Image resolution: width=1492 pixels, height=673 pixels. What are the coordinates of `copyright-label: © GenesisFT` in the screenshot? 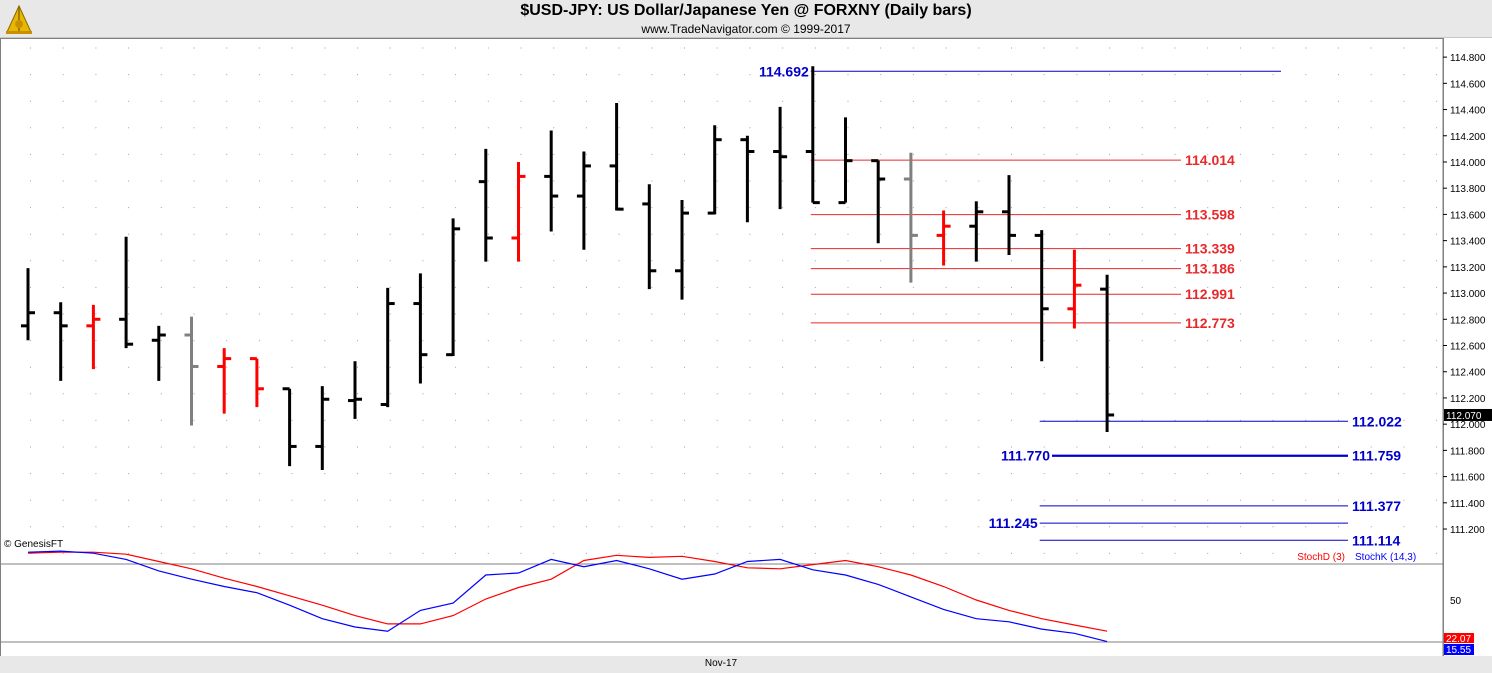 It's located at (33, 544).